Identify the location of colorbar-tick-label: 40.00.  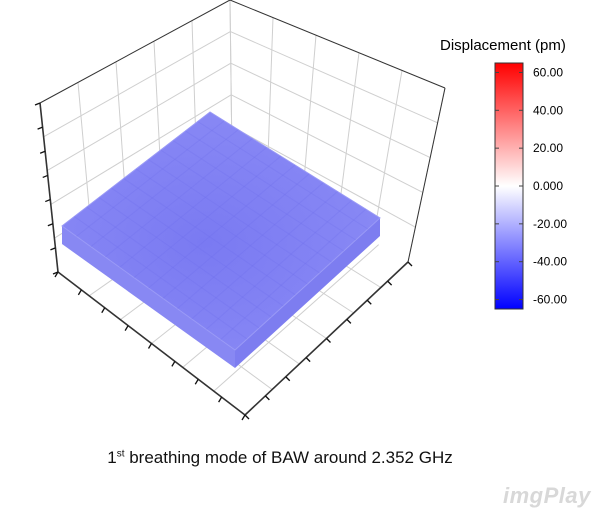
(548, 110).